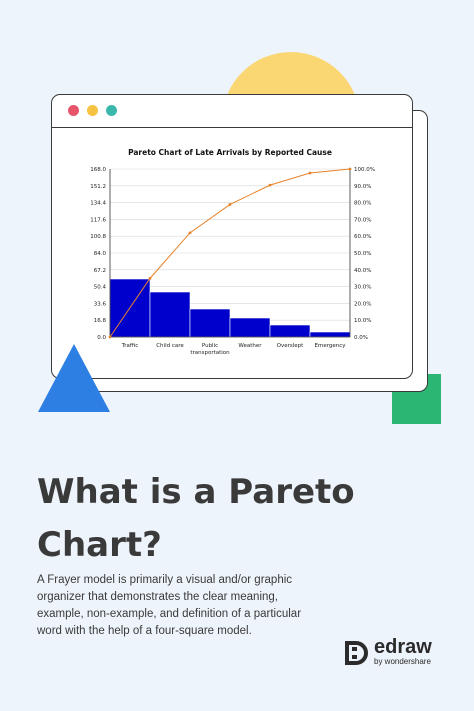 The width and height of the screenshot is (474, 711). I want to click on blue-triangle-decoration, so click(74, 378).